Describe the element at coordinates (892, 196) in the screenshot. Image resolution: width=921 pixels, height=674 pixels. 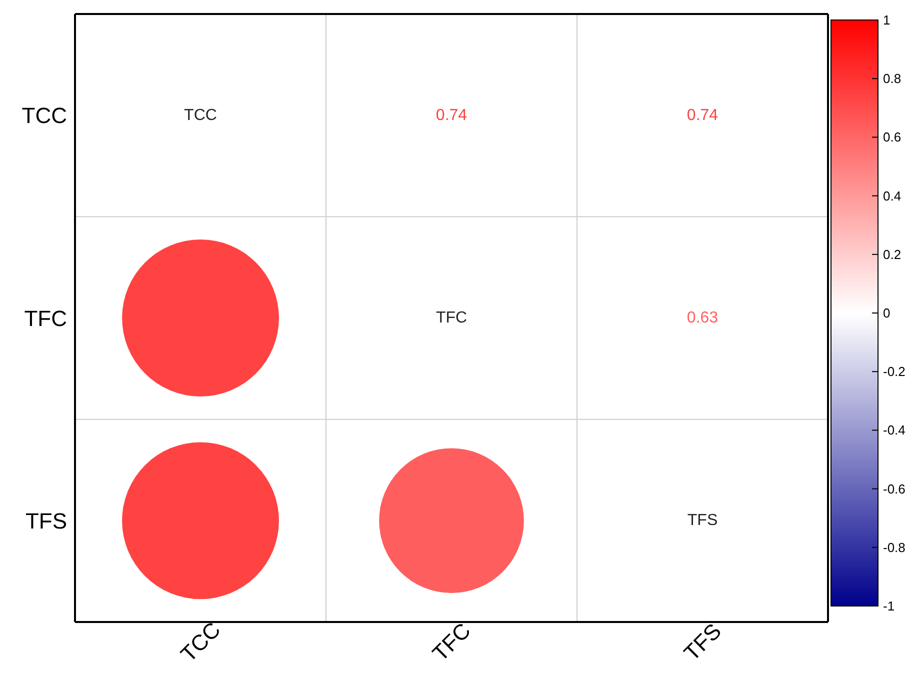
I see `color-bar-label: 0.4` at that location.